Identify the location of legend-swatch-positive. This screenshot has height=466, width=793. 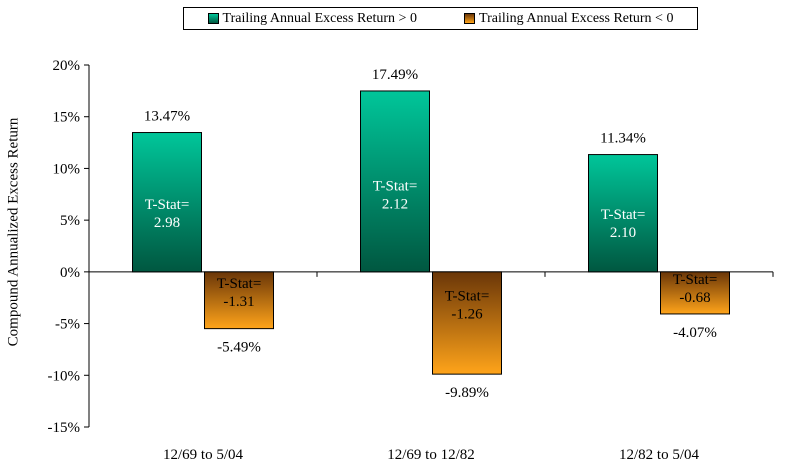
(213, 18).